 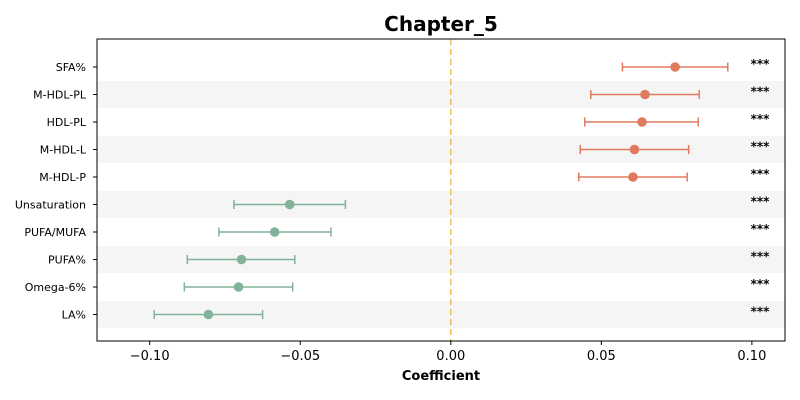 I want to click on forest-row: HDL-PL ***, so click(x=409, y=120).